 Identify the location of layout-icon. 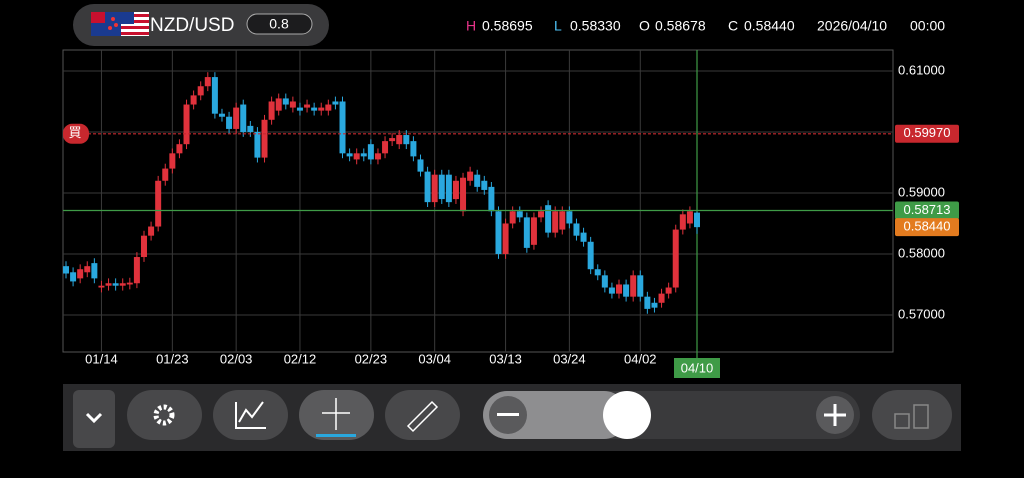
(902, 421).